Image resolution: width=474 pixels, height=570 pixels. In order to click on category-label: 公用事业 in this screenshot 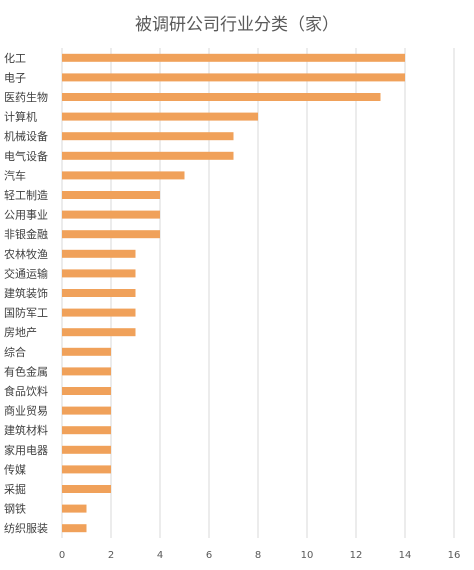, I will do `click(26, 215)`.